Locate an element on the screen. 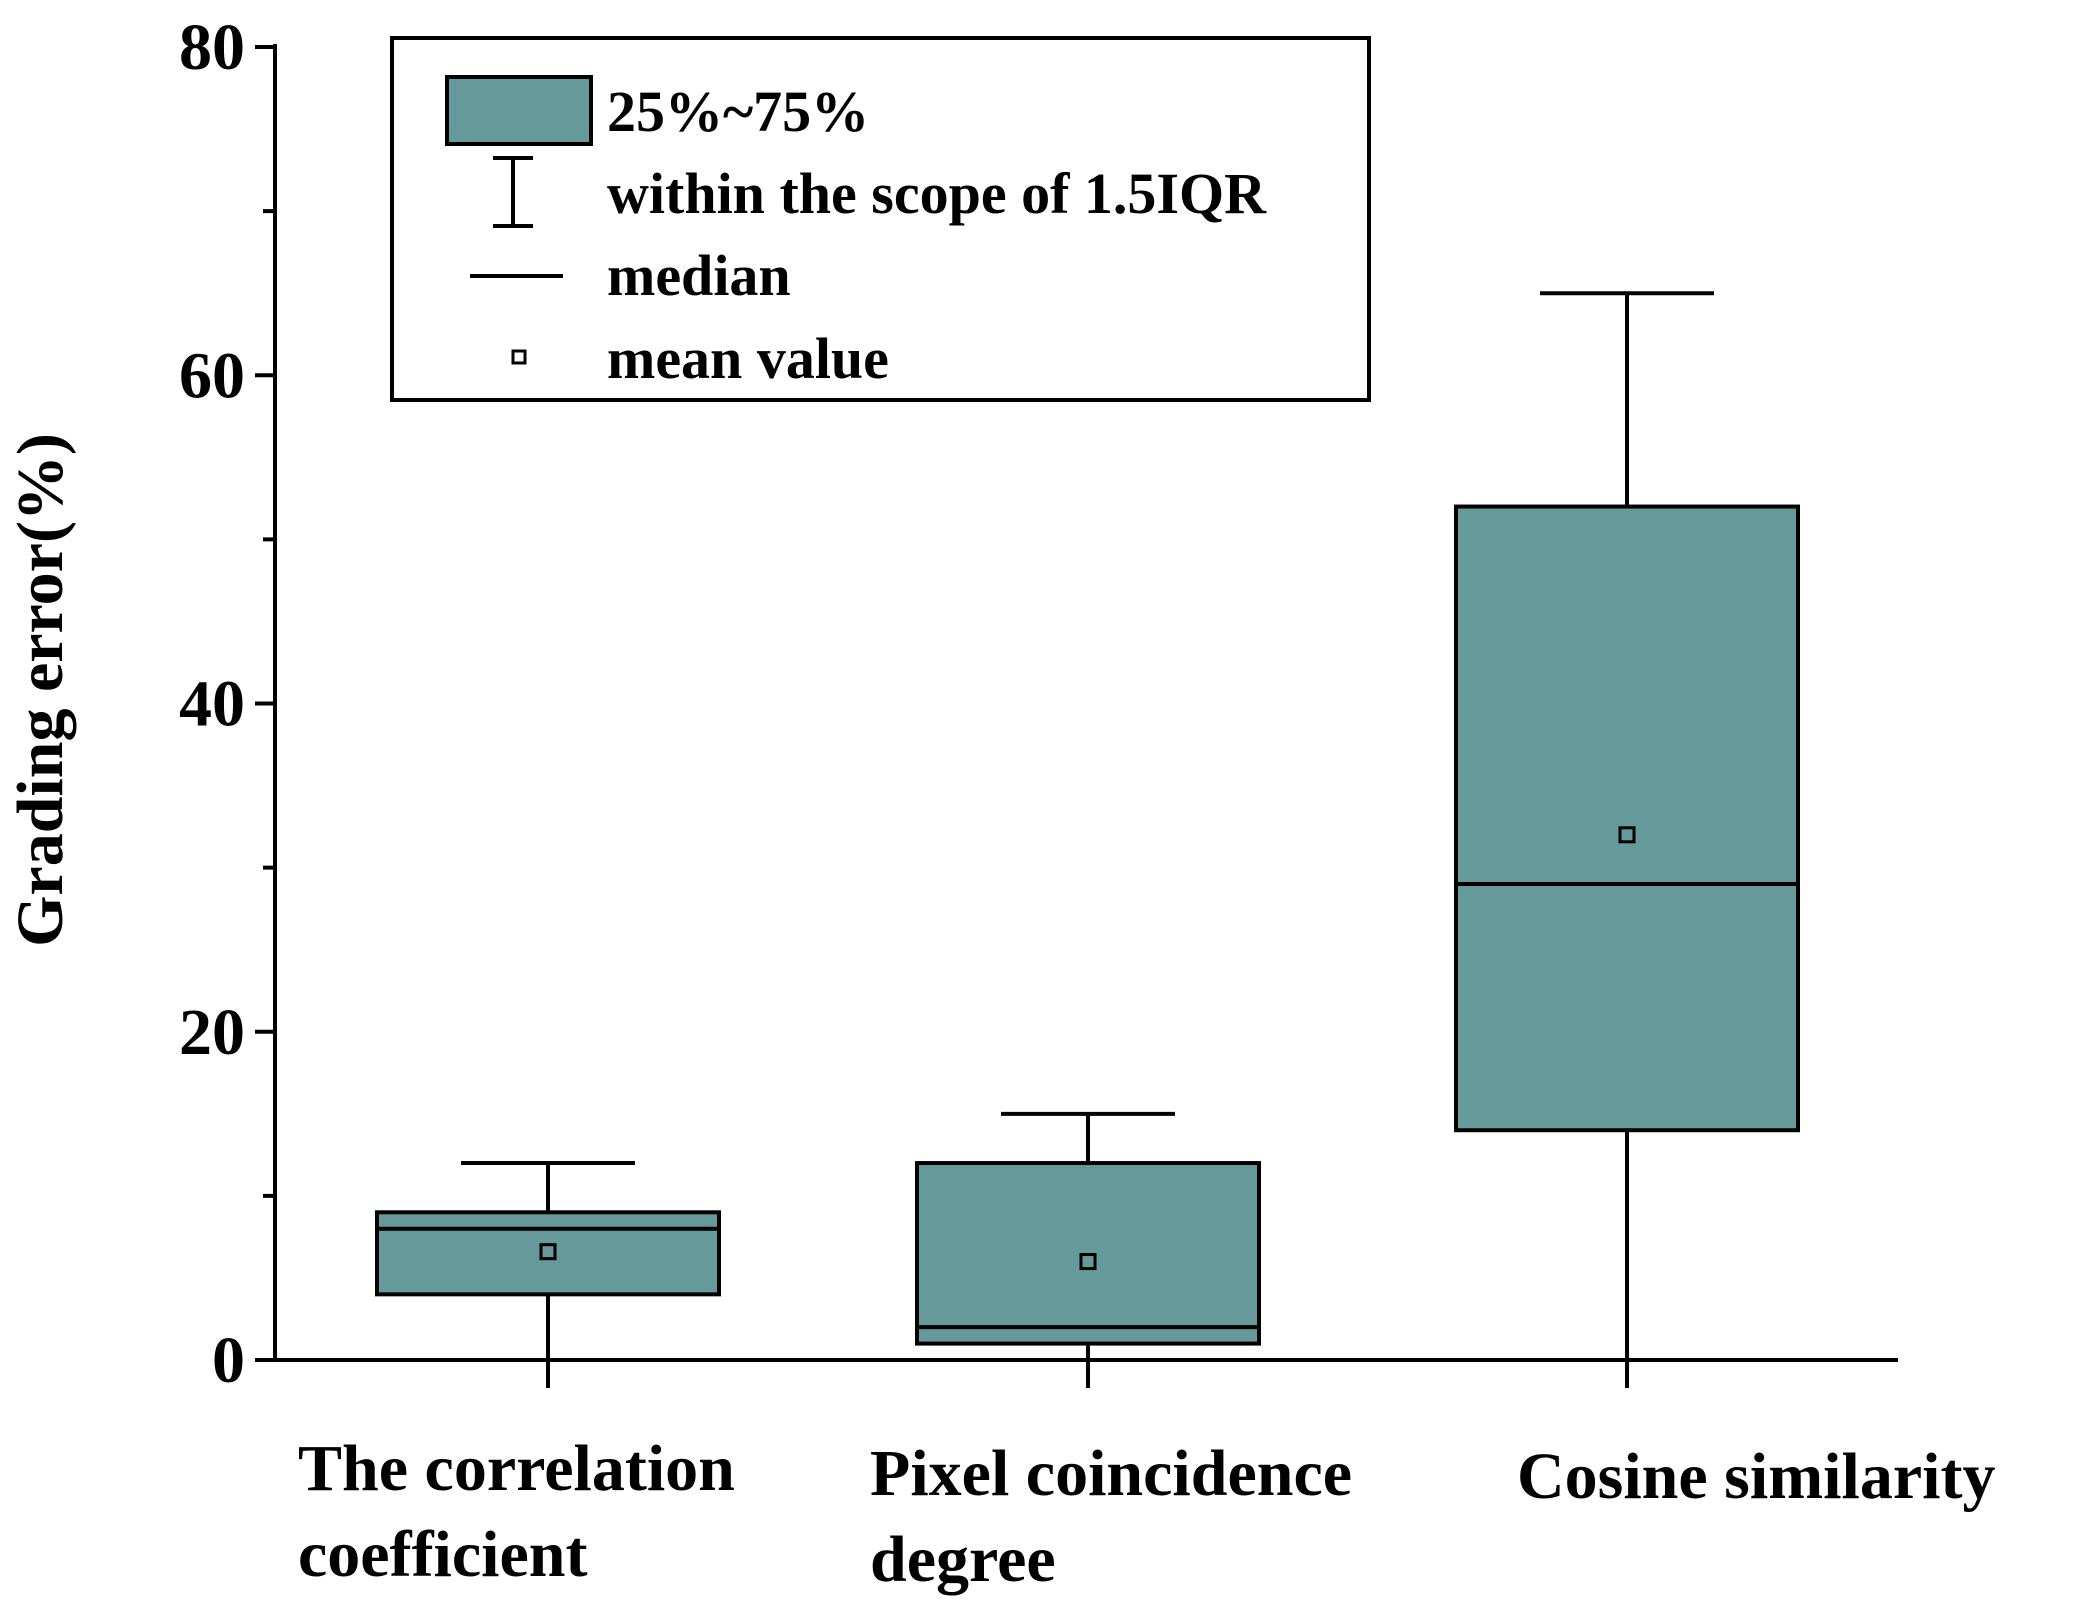 Image resolution: width=2078 pixels, height=1624 pixels. legend-box-label: 25%~75% is located at coordinates (738, 111).